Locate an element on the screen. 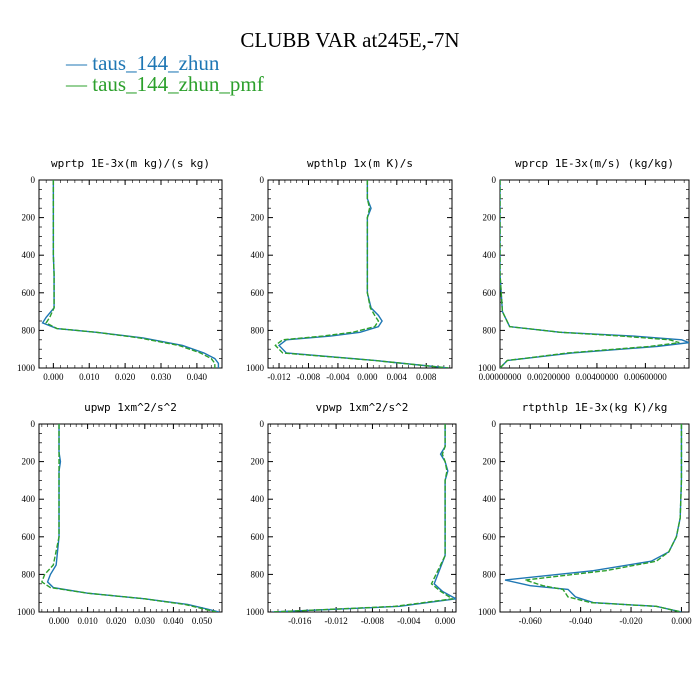  x-tick-label: -0.060 is located at coordinates (531, 621).